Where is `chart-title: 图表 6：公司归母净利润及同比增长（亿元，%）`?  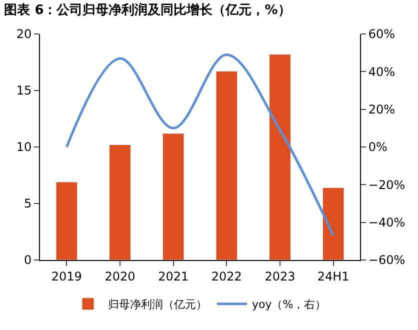
chart-title: 图表 6：公司归母净利润及同比增长（亿元，%） is located at coordinates (147, 10).